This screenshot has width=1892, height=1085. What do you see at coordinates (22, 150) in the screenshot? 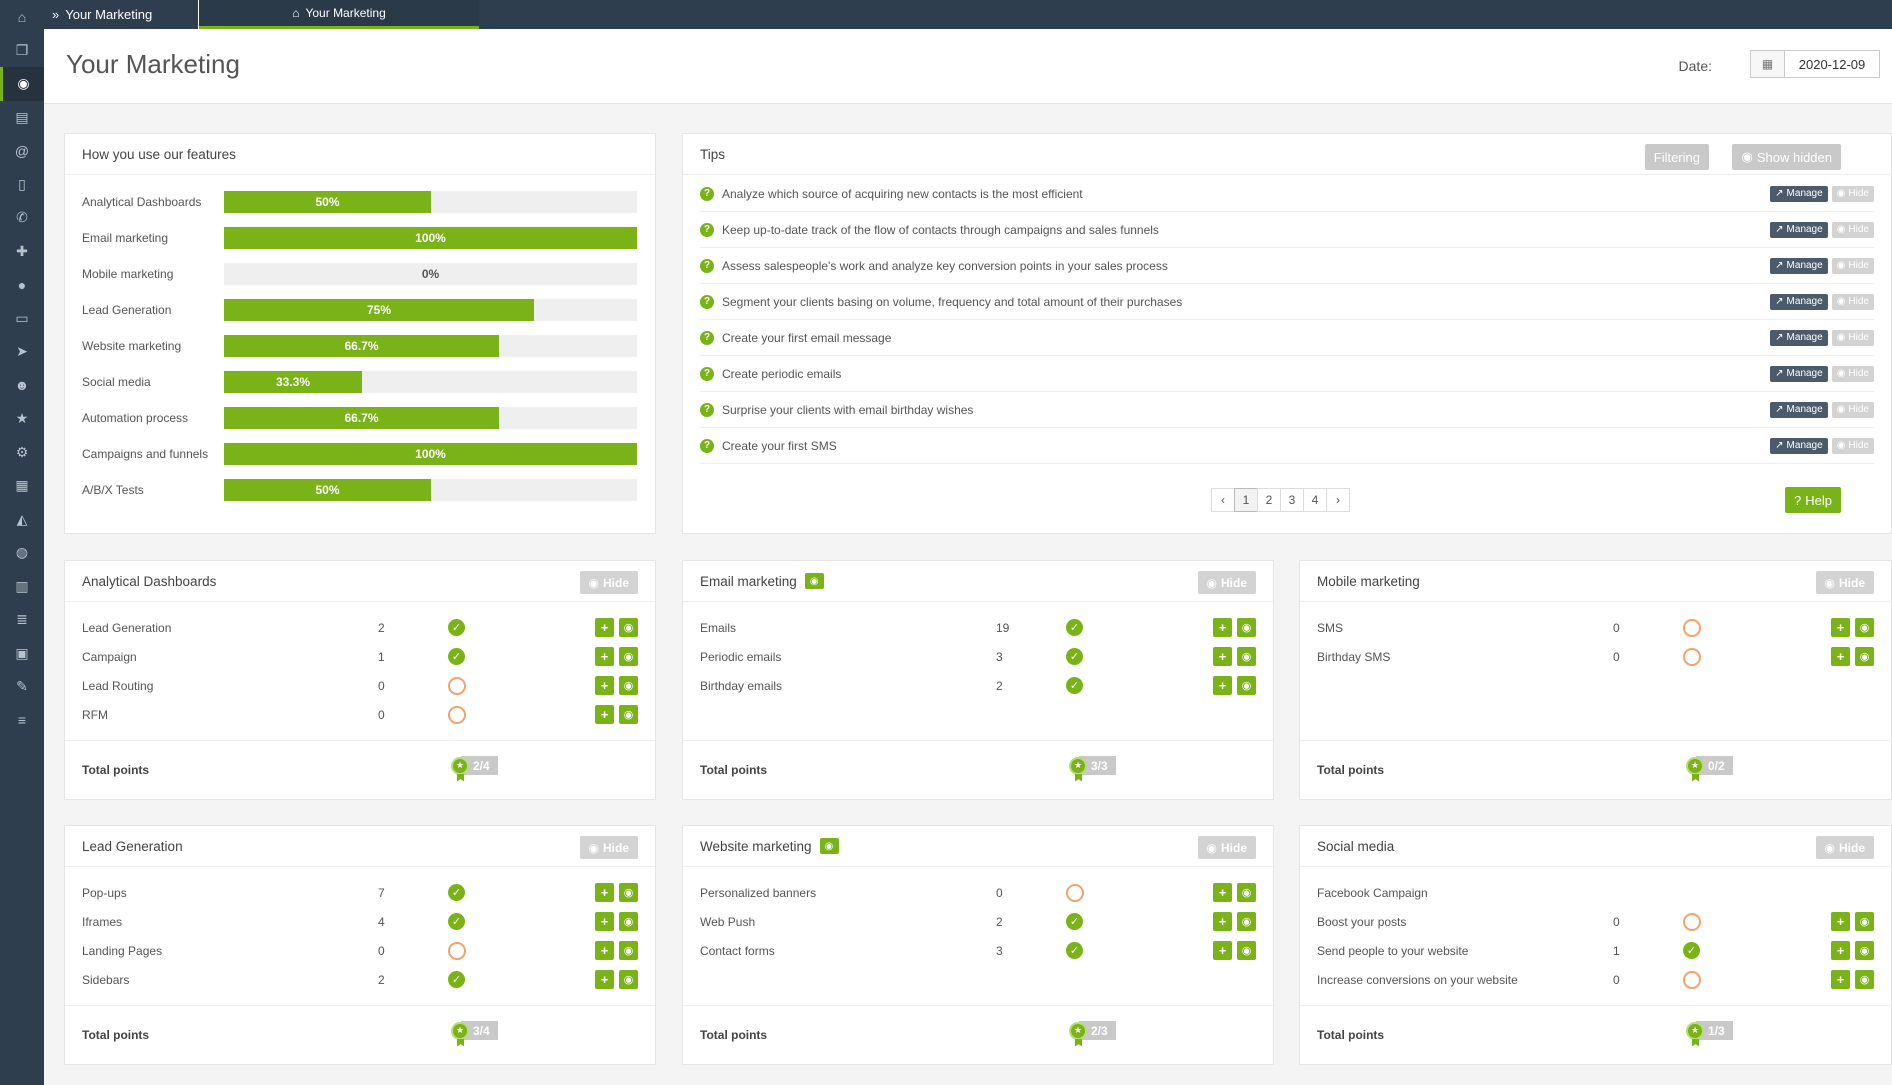
I see `at-icon: @` at bounding box center [22, 150].